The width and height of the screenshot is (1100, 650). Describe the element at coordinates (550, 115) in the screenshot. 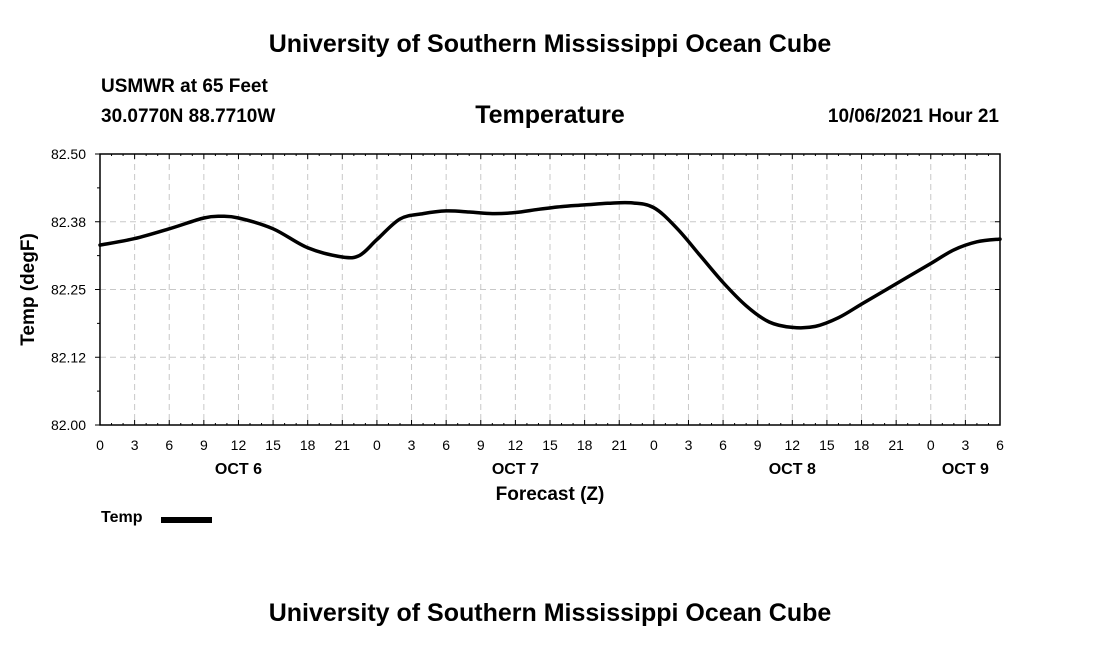

I see `variable-title: Temperature` at that location.